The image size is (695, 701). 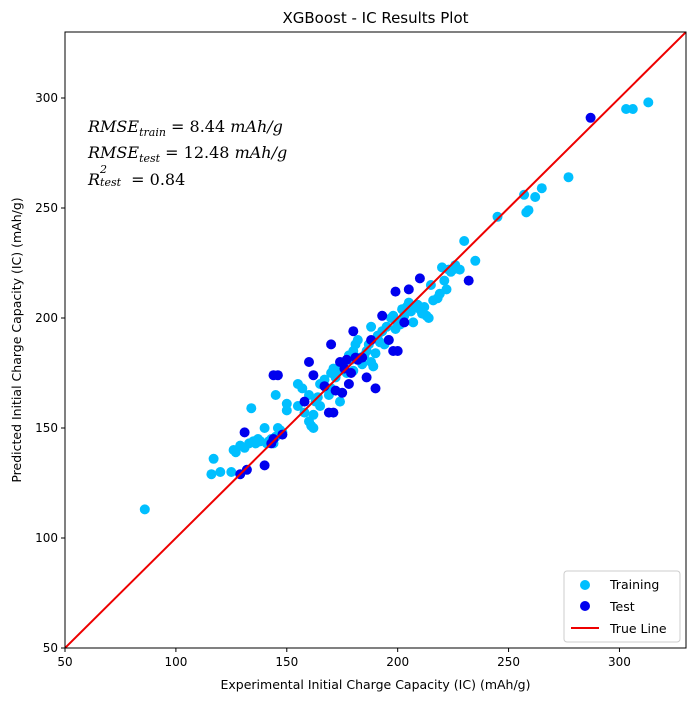 I want to click on legend-training-marker, so click(x=585, y=585).